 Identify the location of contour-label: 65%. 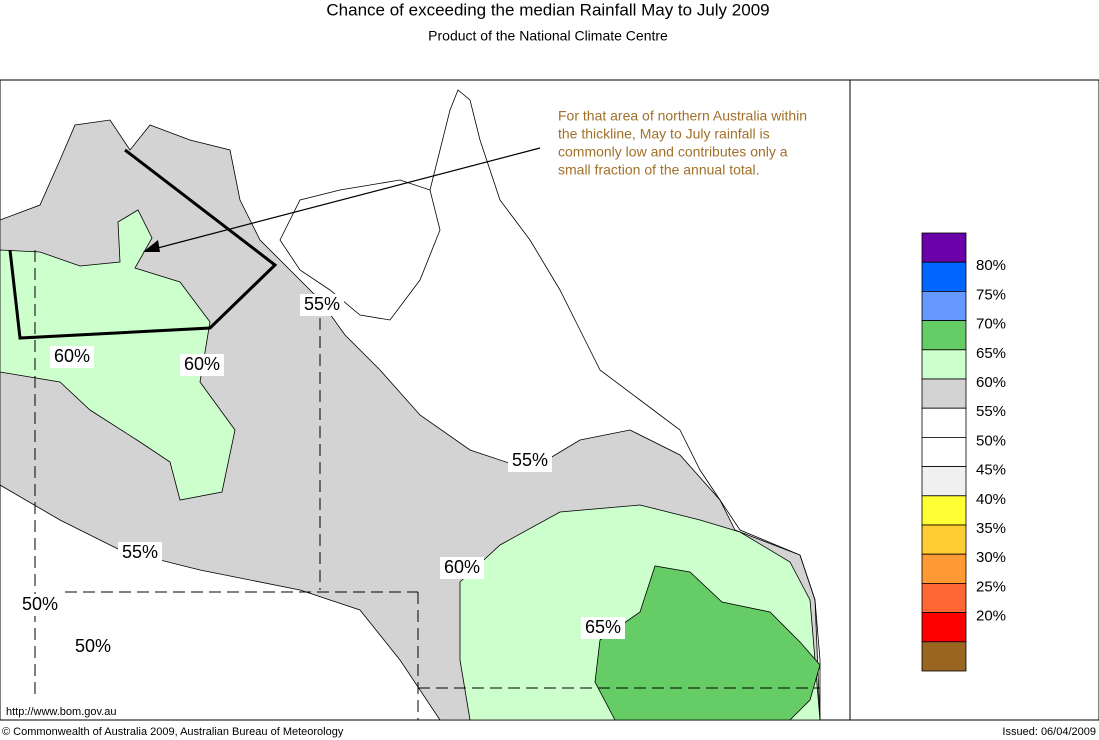
(603, 627).